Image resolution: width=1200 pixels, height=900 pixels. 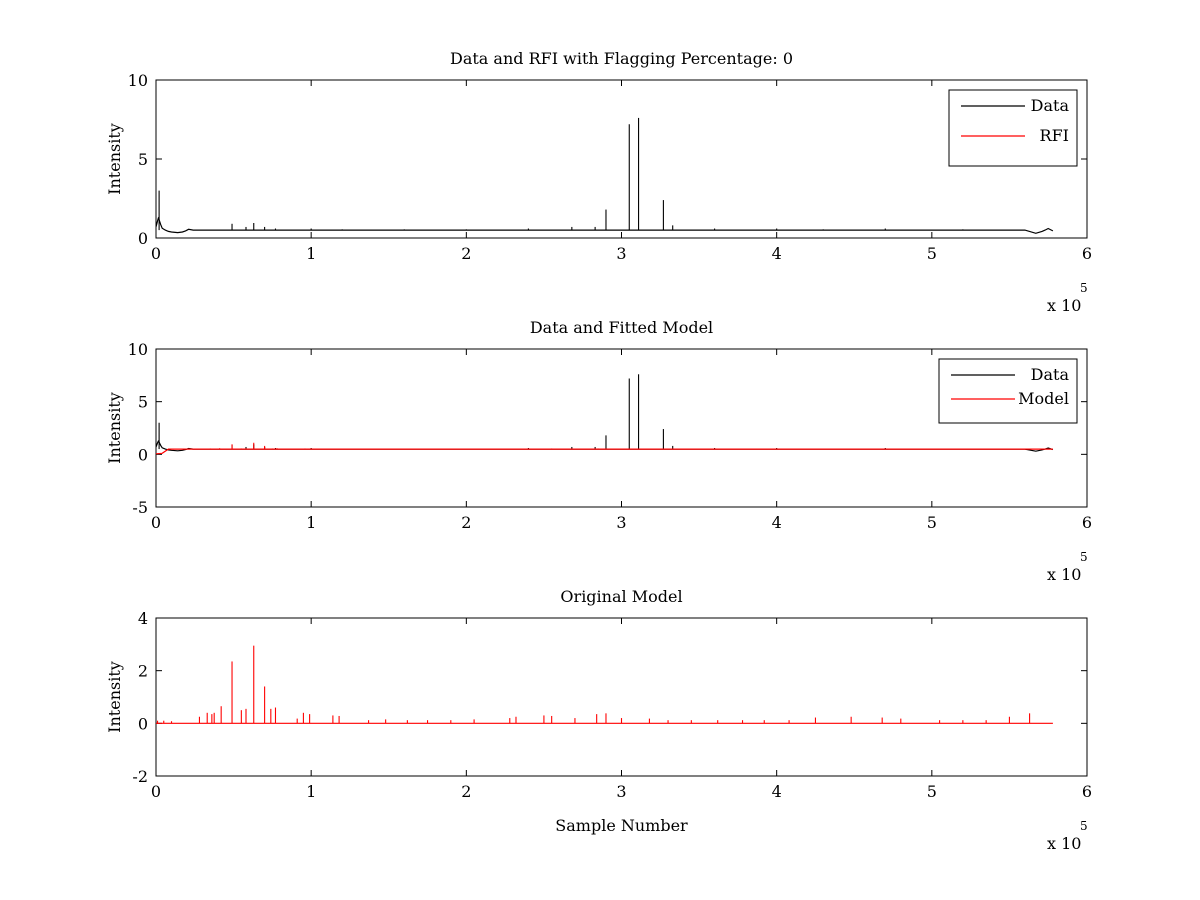 I want to click on chart-title: Data and RFI with Flagging Percentage: 0, so click(x=621, y=58).